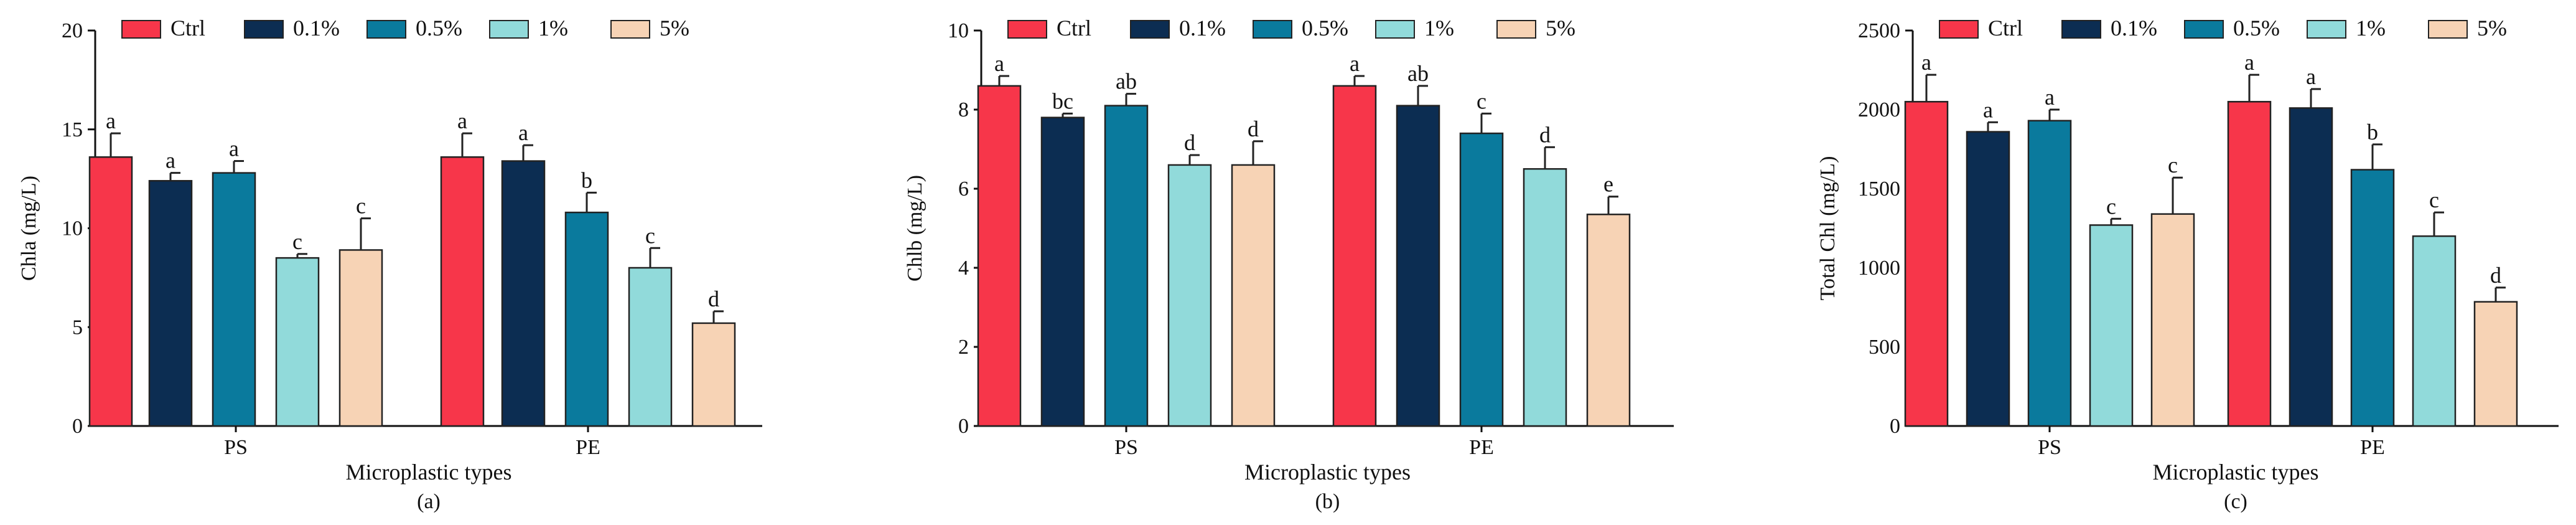 This screenshot has height=525, width=2576. I want to click on panel-label: (b), so click(1328, 501).